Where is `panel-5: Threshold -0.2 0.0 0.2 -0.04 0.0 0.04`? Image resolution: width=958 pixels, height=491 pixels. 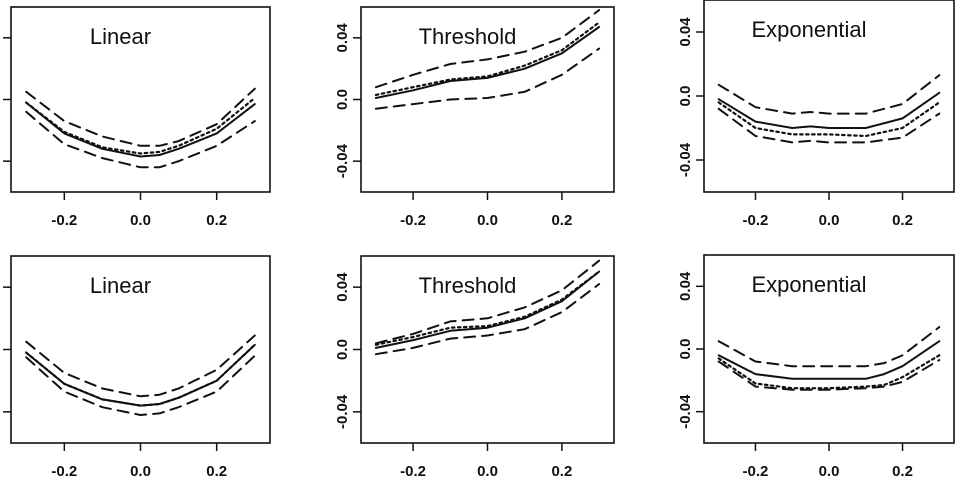
panel-5: Threshold -0.2 0.0 0.2 -0.04 0.0 0.04 is located at coordinates (474, 367).